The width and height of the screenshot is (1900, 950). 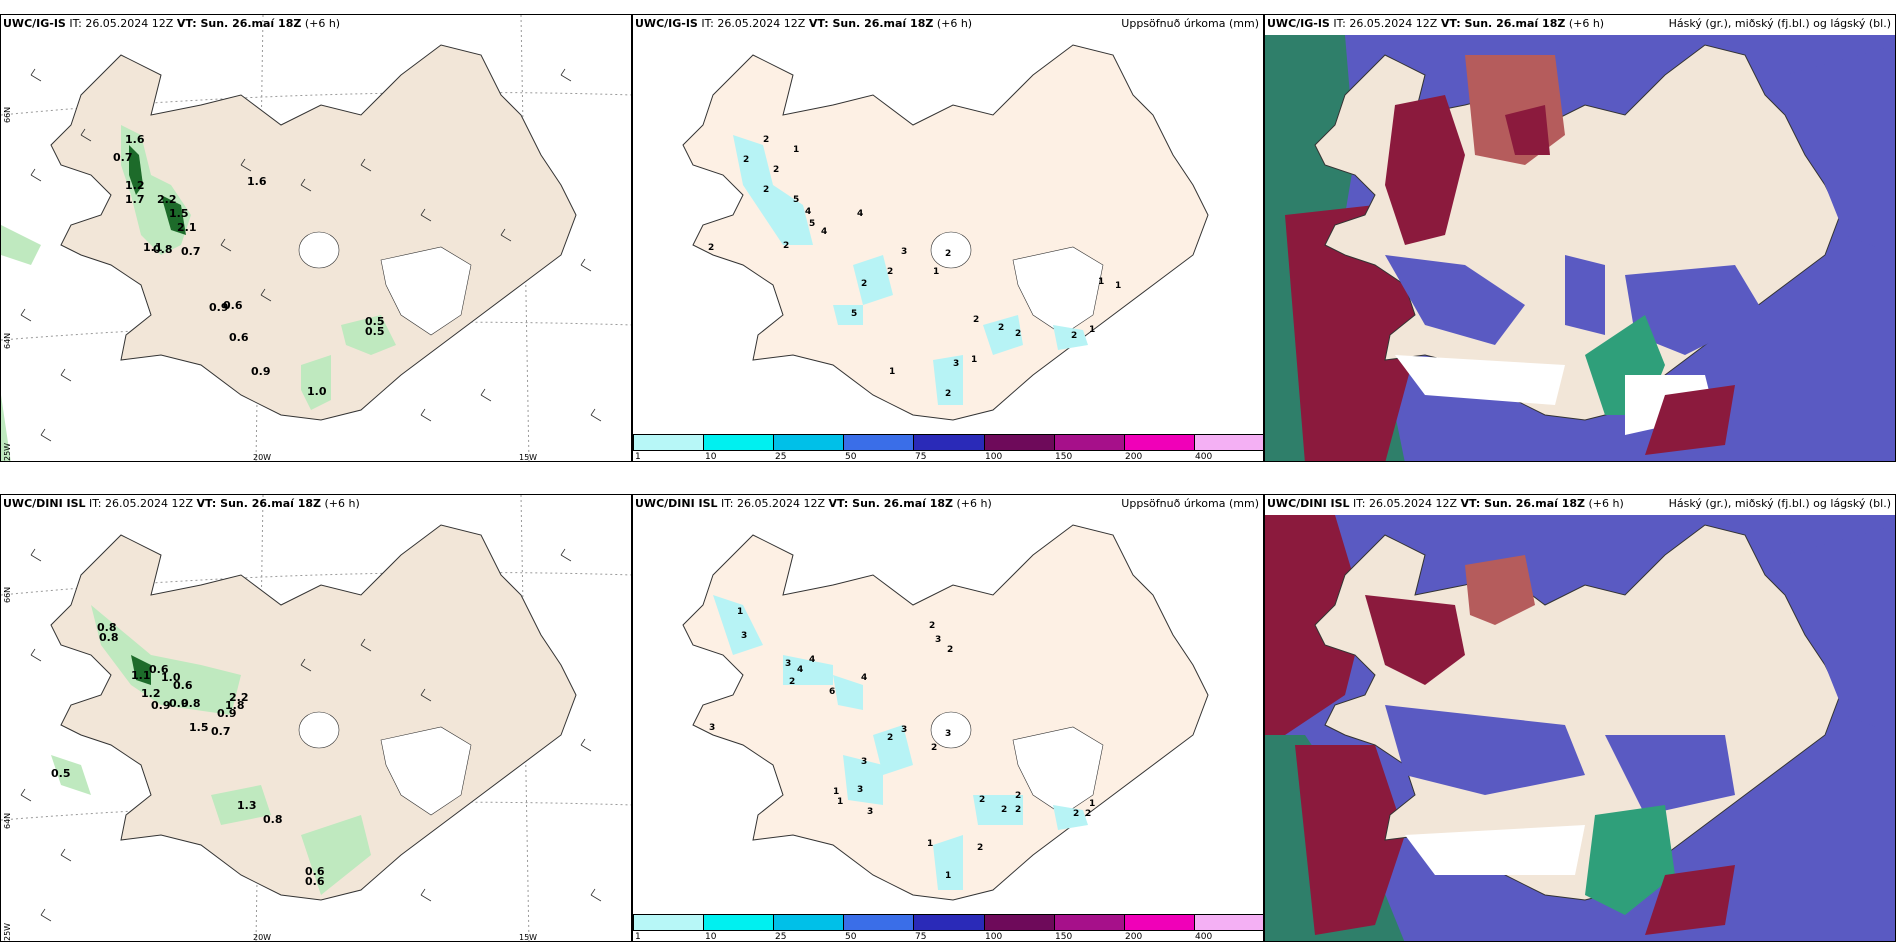 I want to click on precip-map-bottom, so click(x=945, y=712).